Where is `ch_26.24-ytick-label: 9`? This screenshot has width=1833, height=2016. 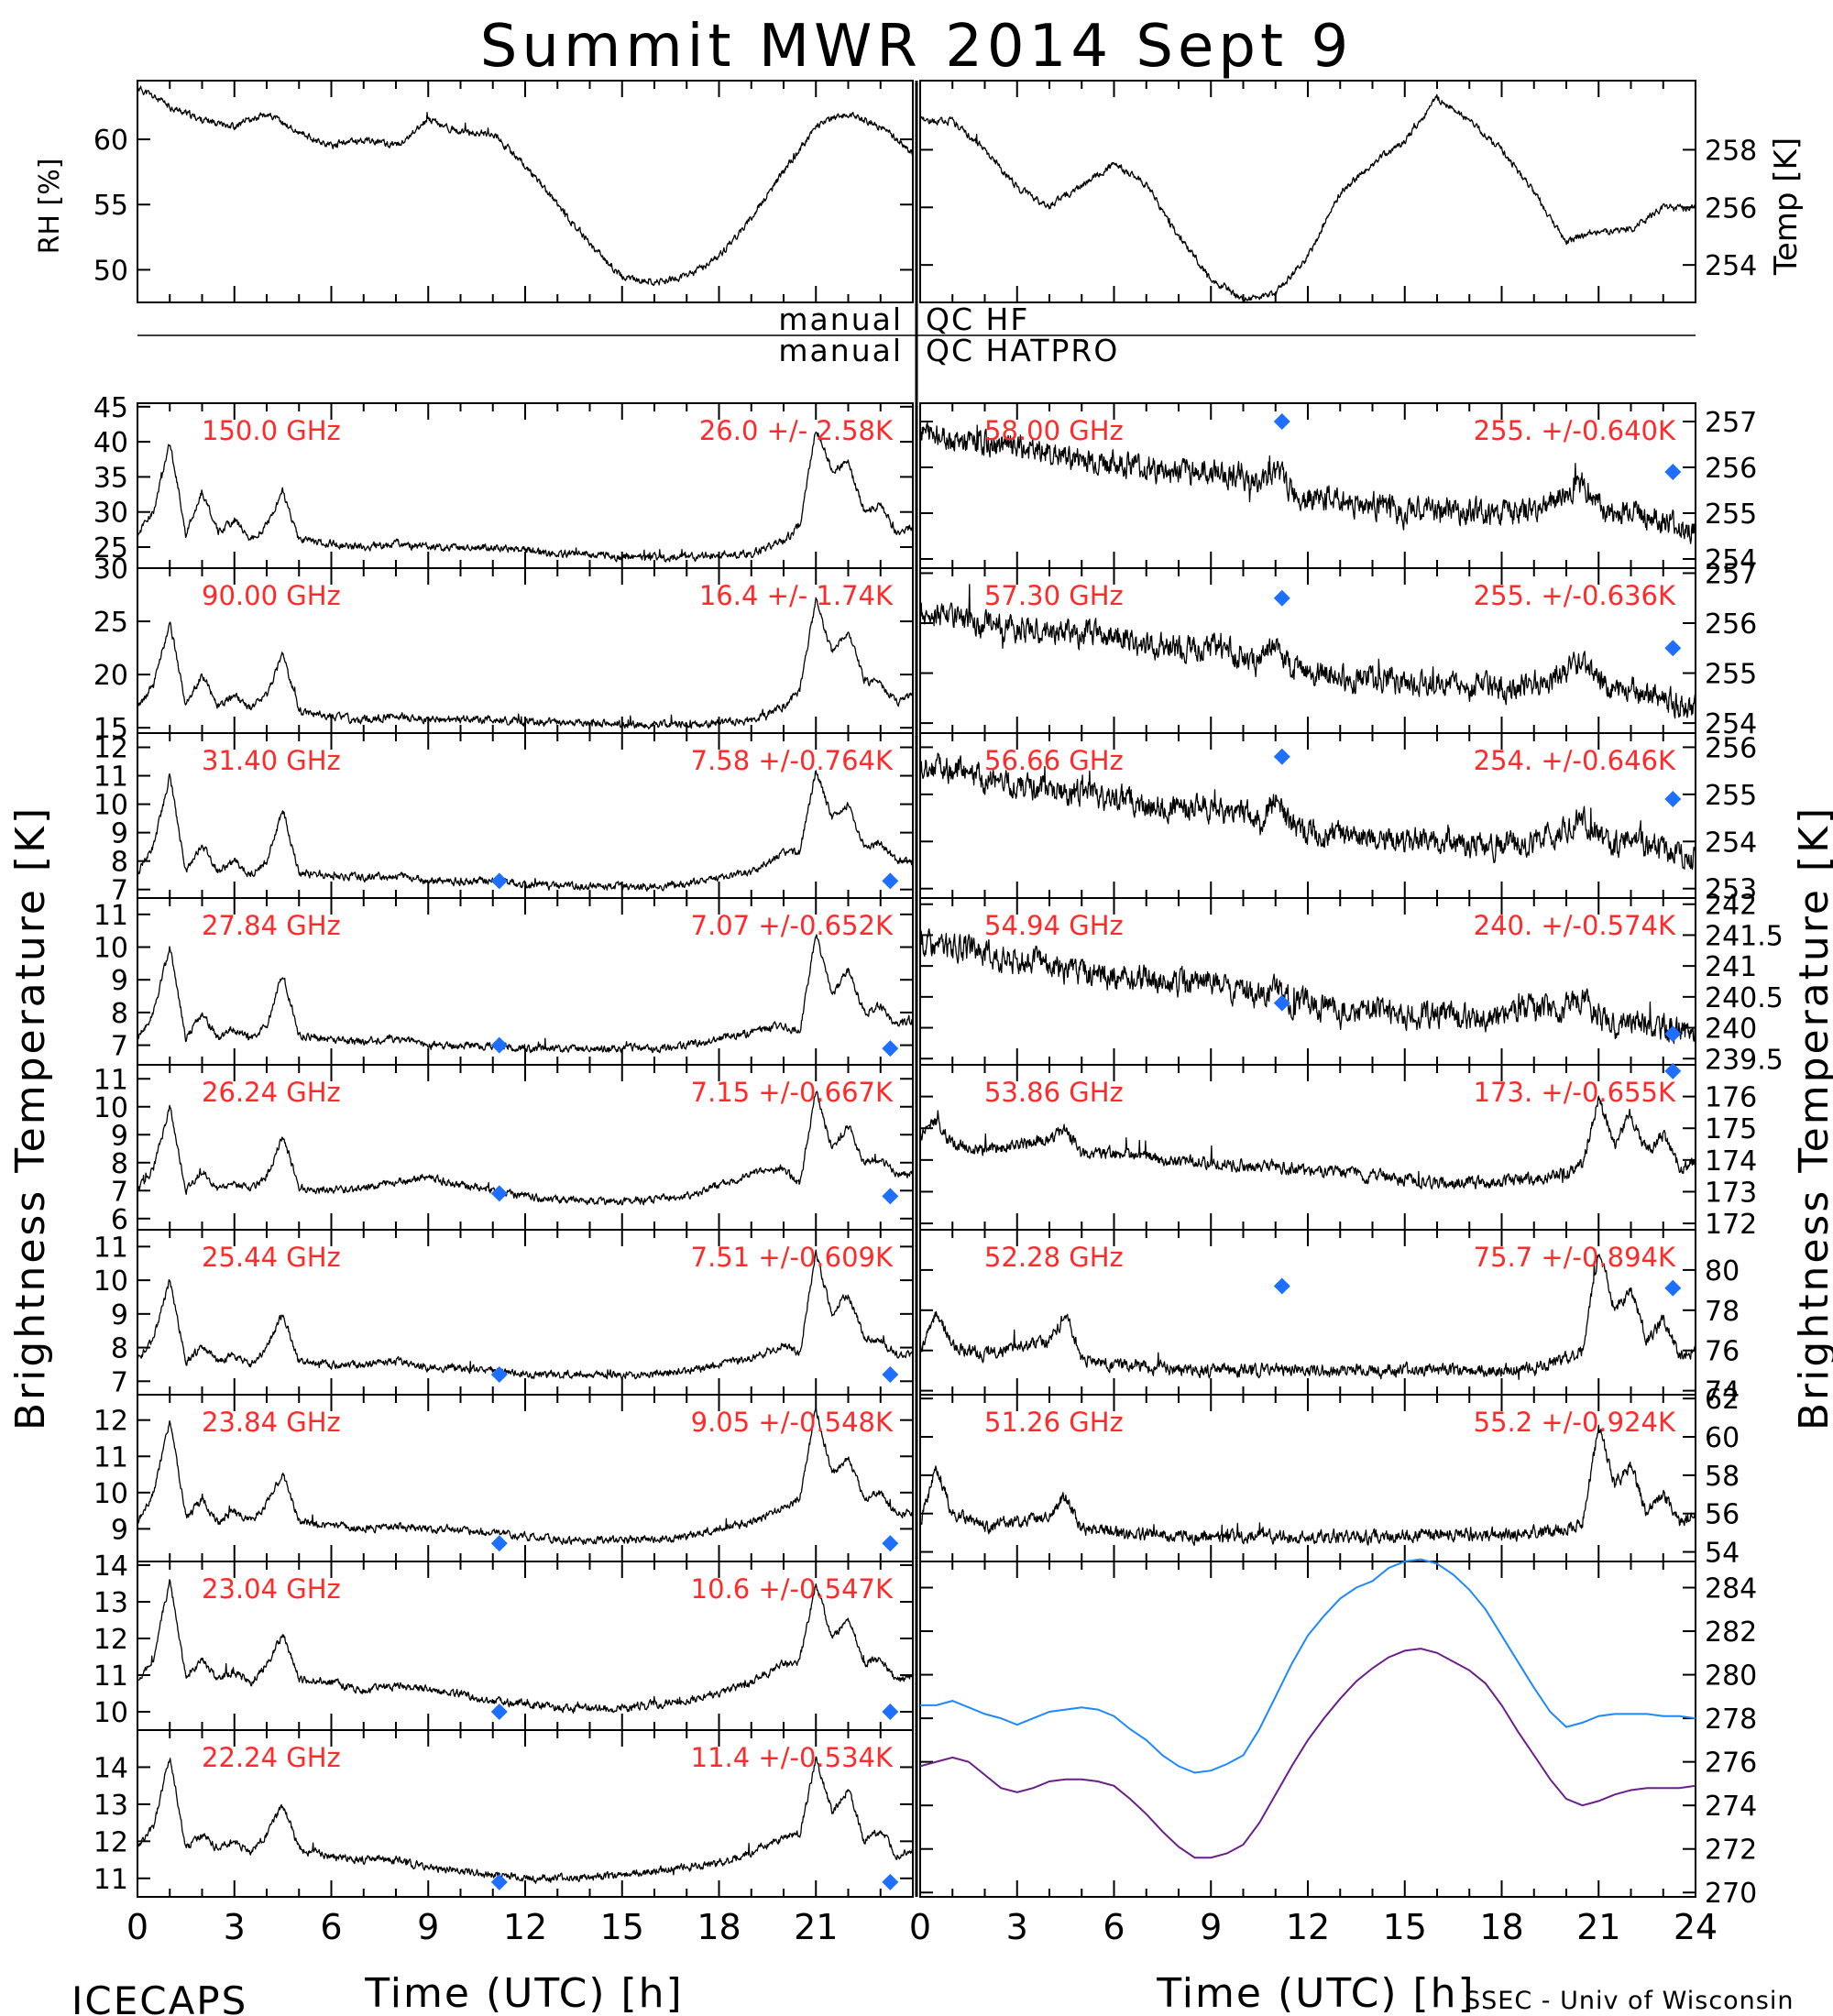 ch_26.24-ytick-label: 9 is located at coordinates (119, 1136).